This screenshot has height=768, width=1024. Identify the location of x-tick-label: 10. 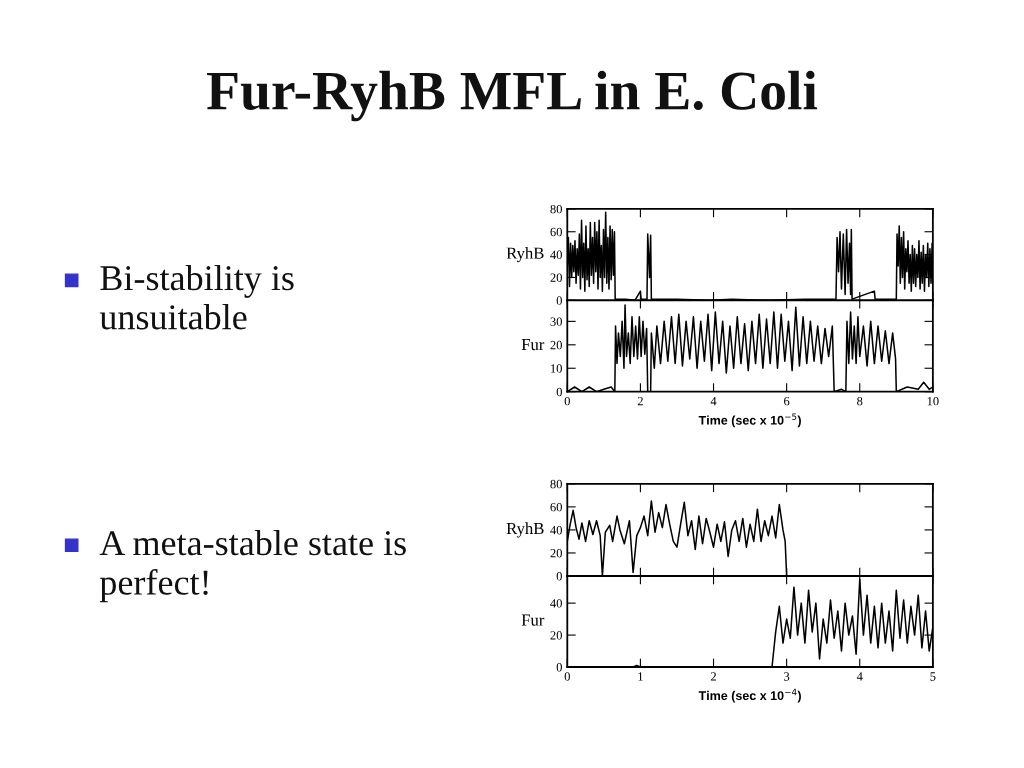
(933, 401).